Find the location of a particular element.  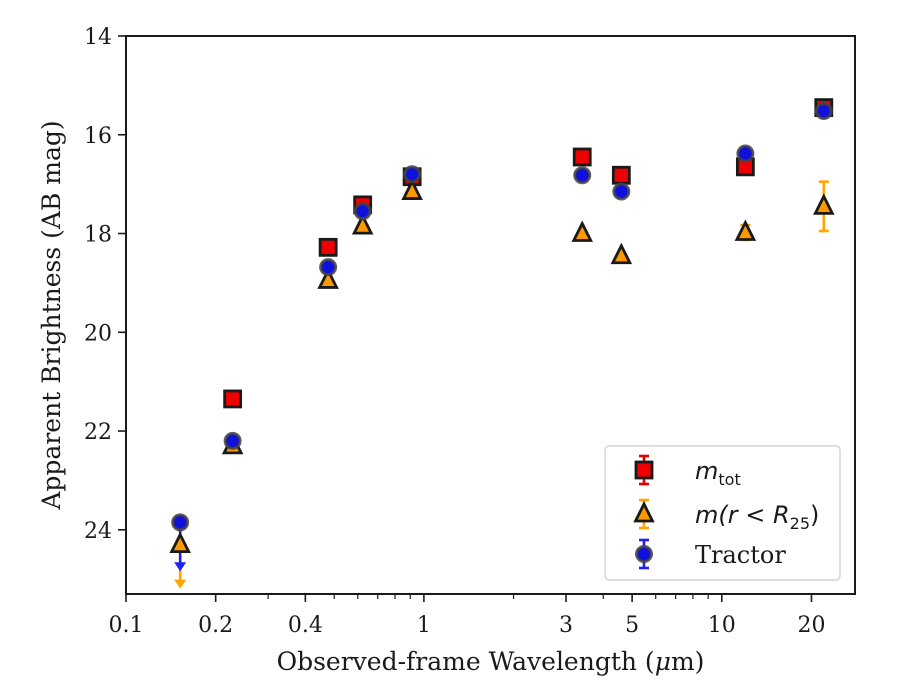

y-tick-label: 14 is located at coordinates (98, 37).